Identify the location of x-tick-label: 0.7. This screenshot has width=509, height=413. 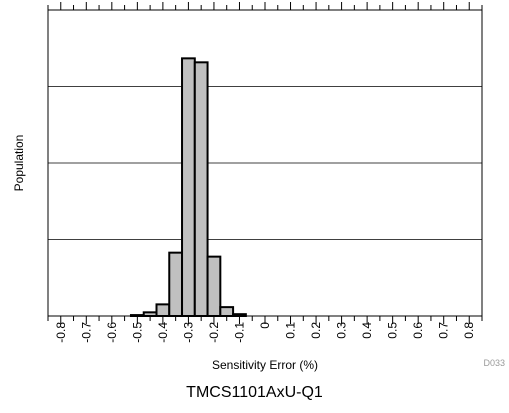
(444, 330).